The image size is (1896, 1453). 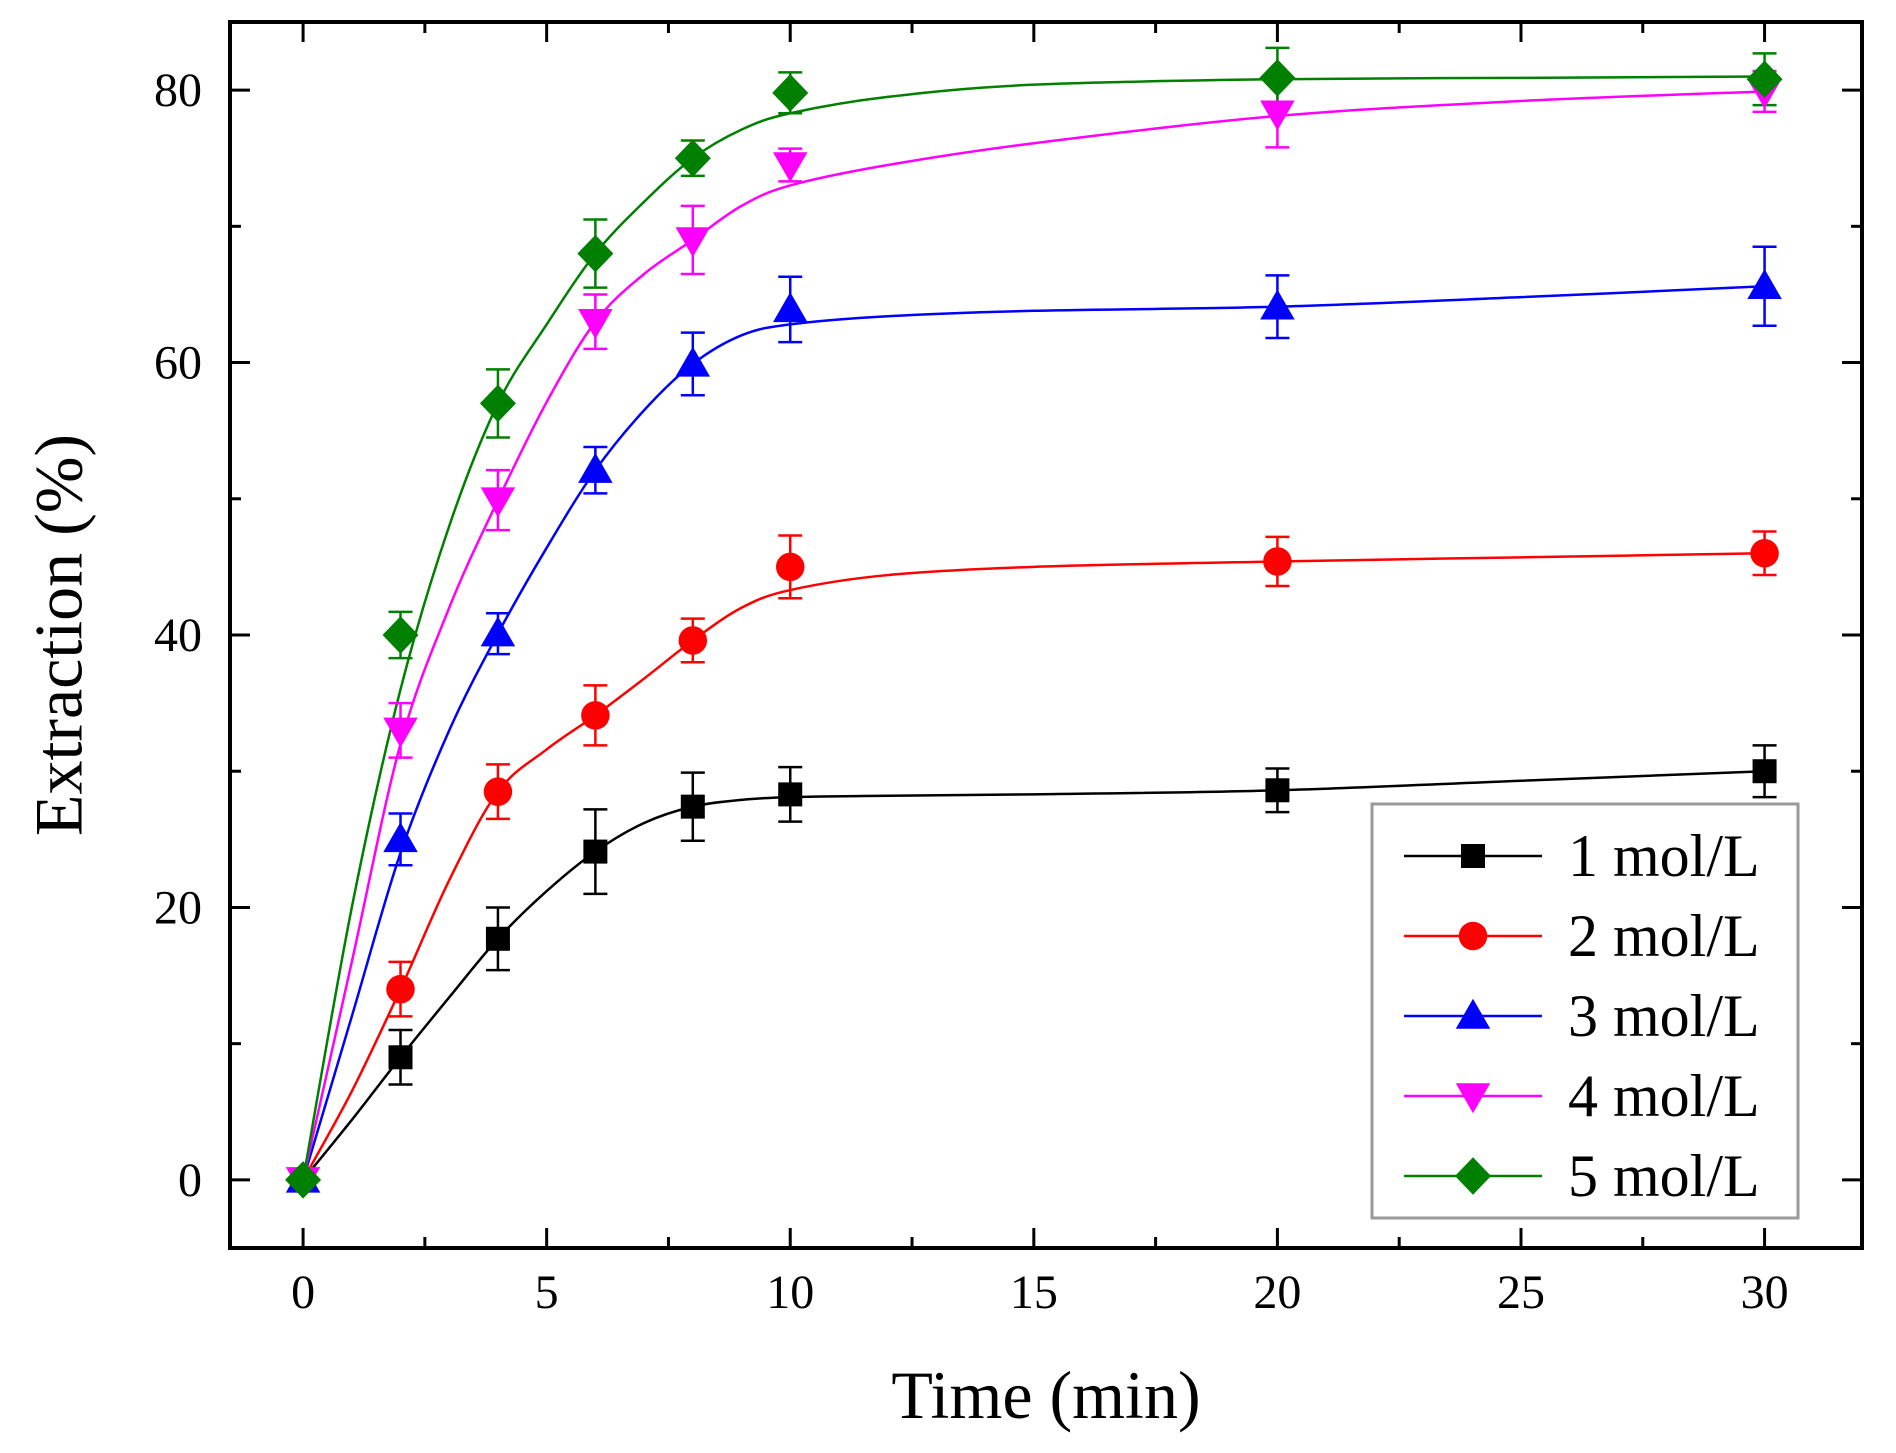 I want to click on legend: 1 mol/L 2 mol/L 3 mol/L 4 mol/L 5 mol/L, so click(x=1585, y=1011).